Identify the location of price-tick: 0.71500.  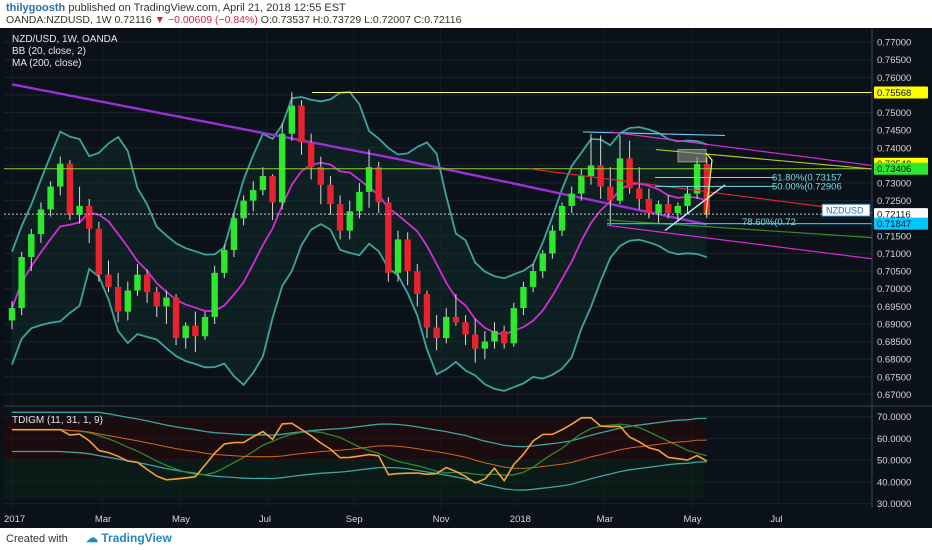
(894, 236).